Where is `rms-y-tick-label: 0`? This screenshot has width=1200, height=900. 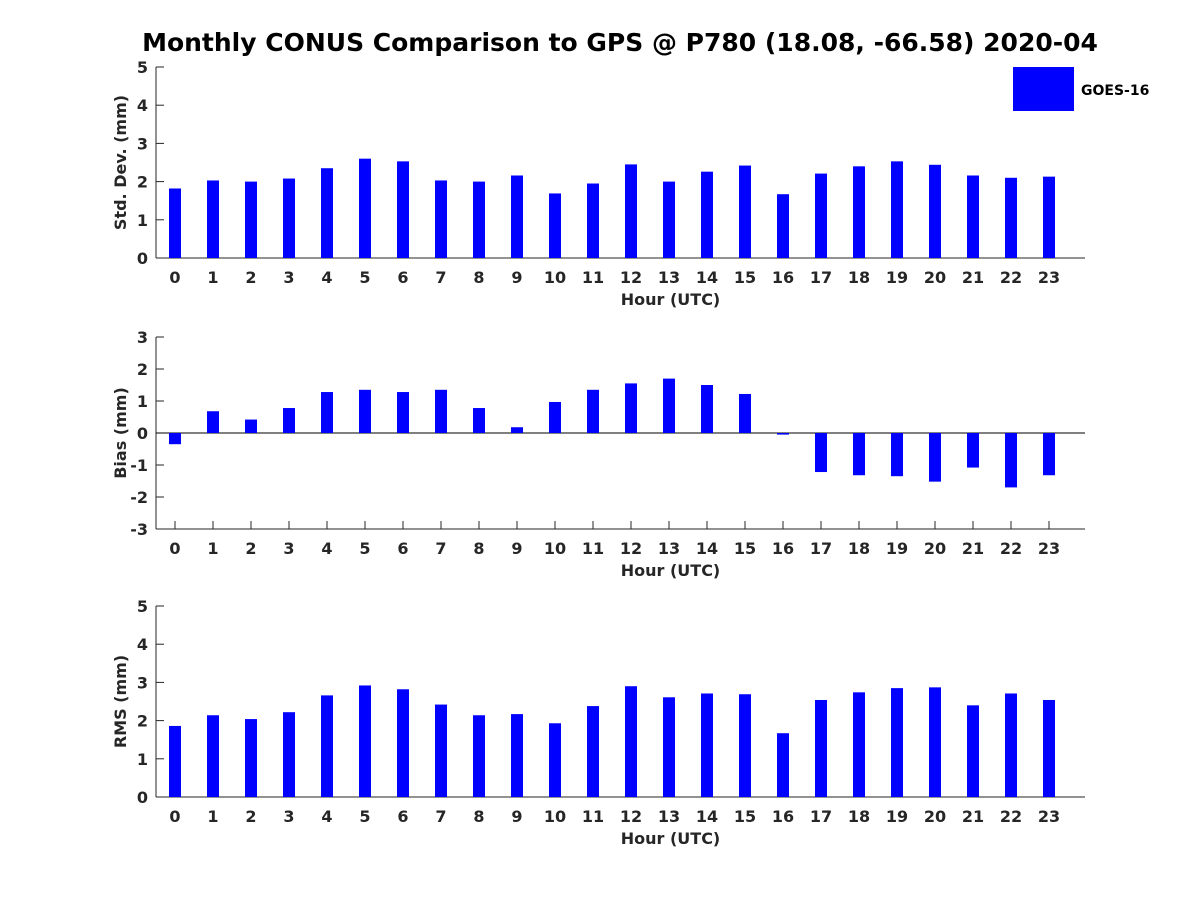
rms-y-tick-label: 0 is located at coordinates (142, 797).